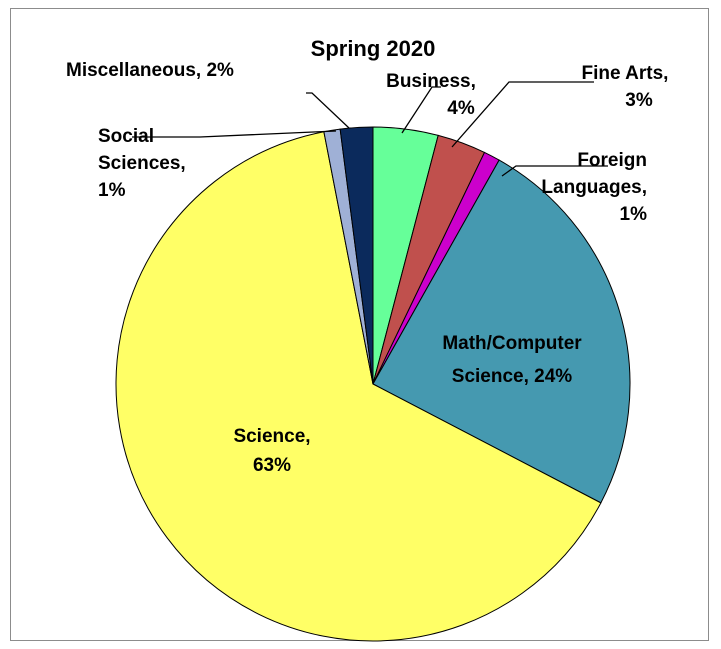 Image resolution: width=721 pixels, height=649 pixels. I want to click on leader-lines, so click(370, 129).